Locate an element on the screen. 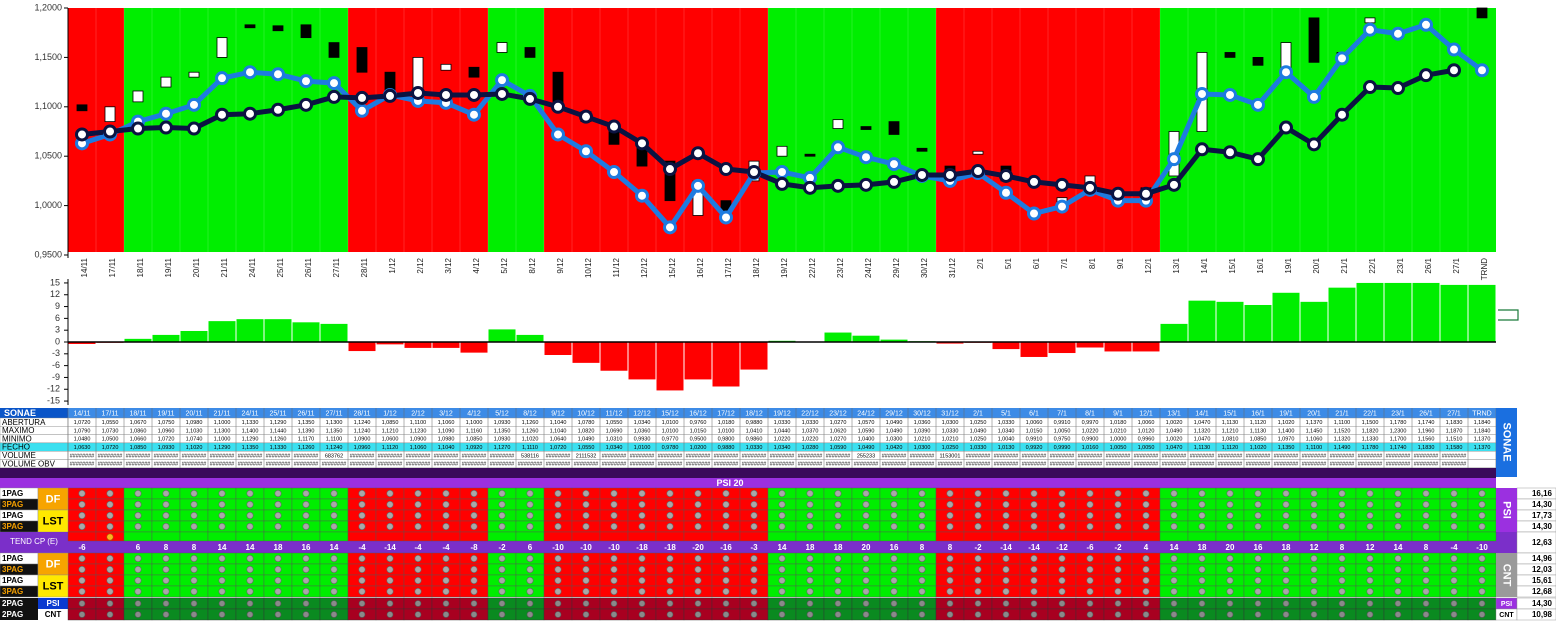 The width and height of the screenshot is (1556, 624). candle-body is located at coordinates (922, 149).